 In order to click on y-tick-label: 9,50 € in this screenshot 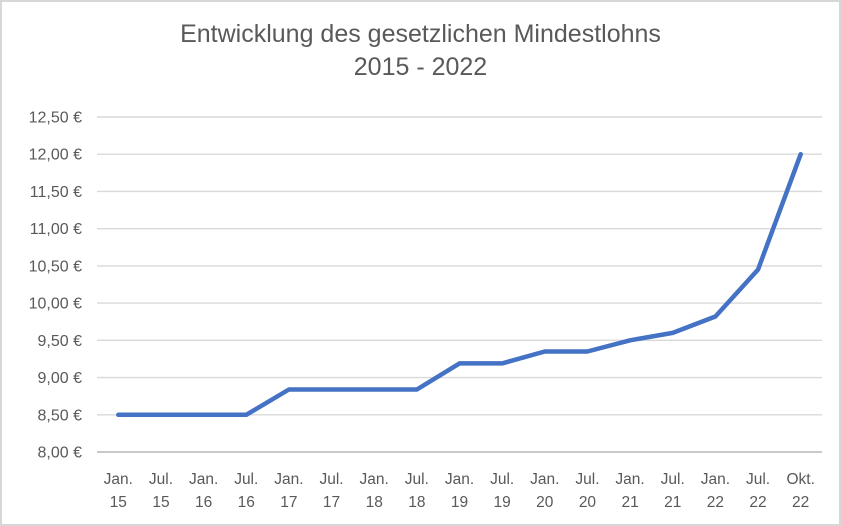, I will do `click(60, 341)`.